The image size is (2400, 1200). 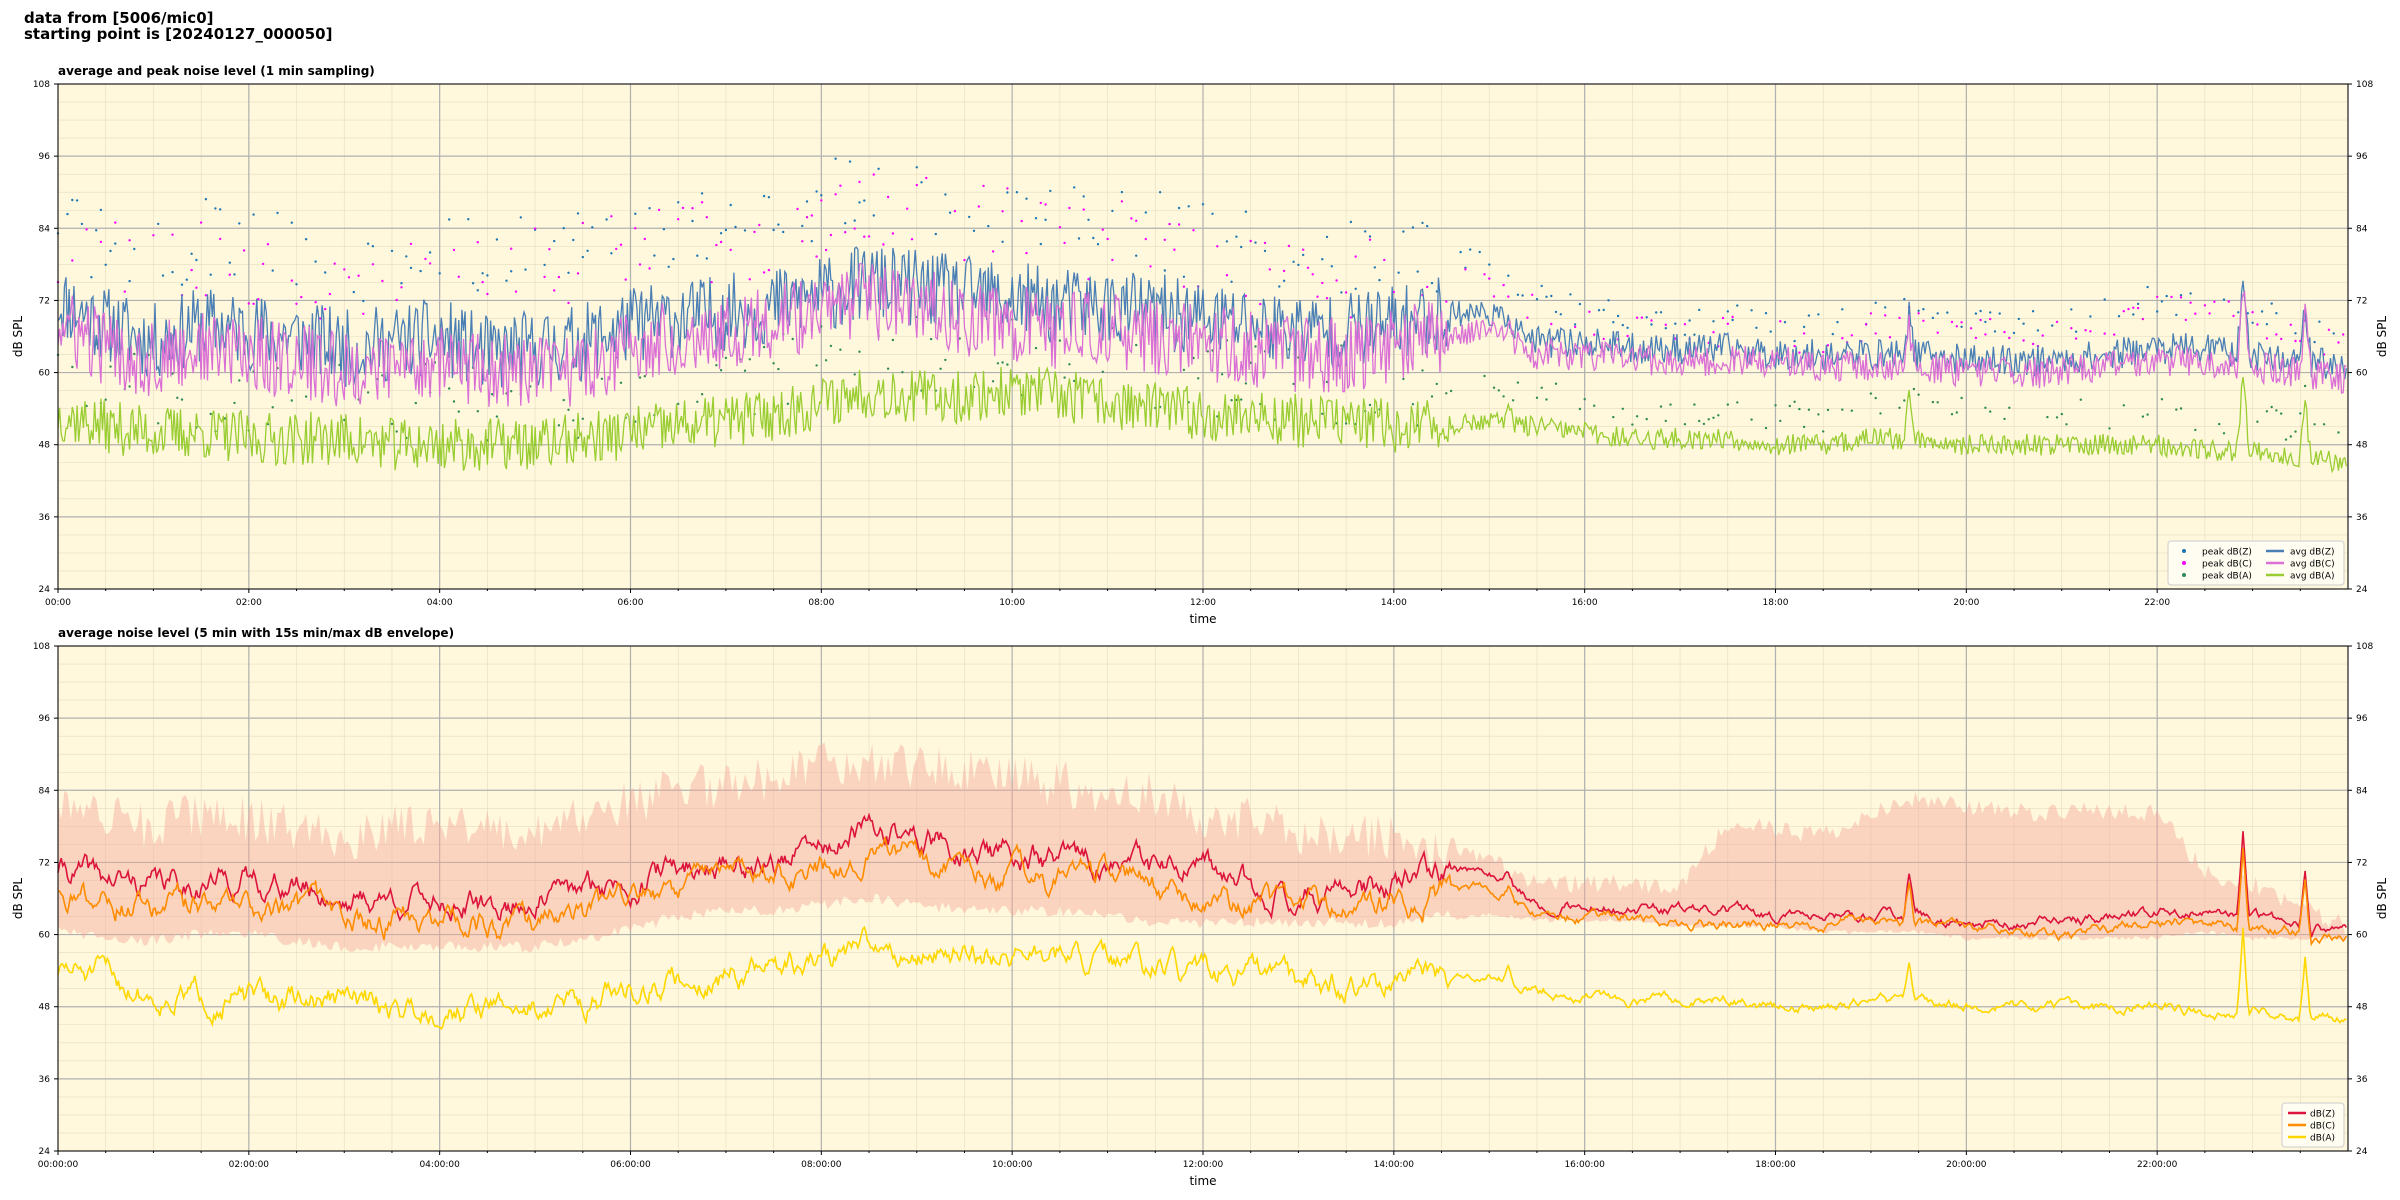 I want to click on panel1-legend, so click(x=2256, y=563).